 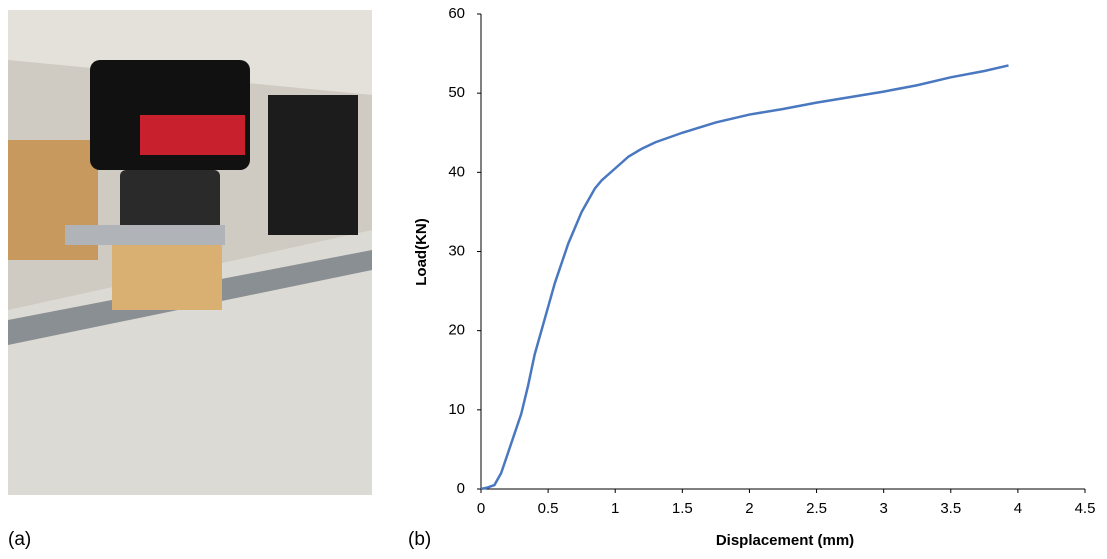 I want to click on x-tick-label: 0.5, so click(x=548, y=508).